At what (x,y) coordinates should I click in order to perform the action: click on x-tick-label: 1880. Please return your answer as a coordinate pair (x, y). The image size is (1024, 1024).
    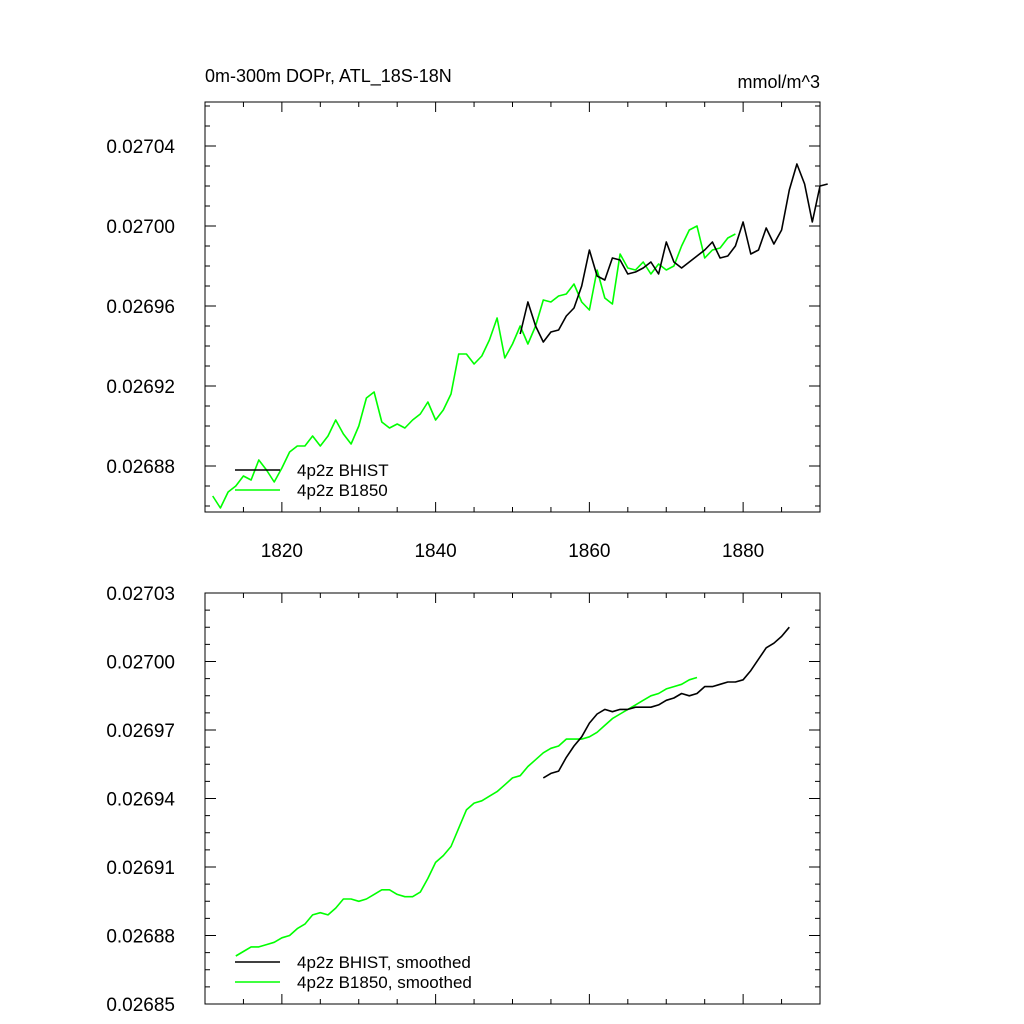
    Looking at the image, I should click on (743, 551).